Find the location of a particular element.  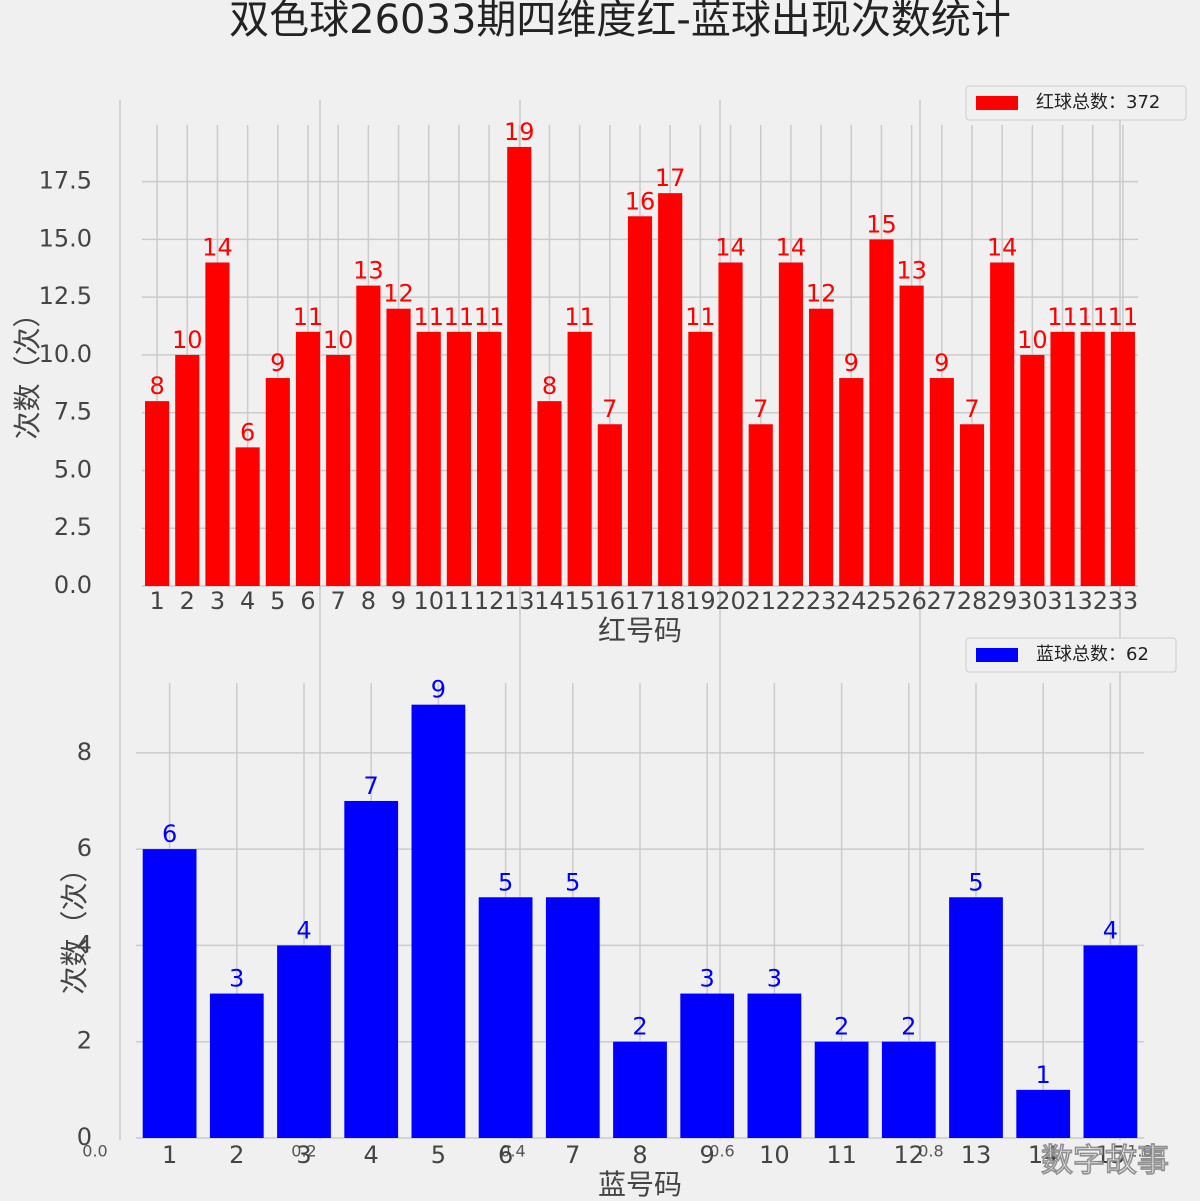

y-tick-label: 10.0 is located at coordinates (65, 354).